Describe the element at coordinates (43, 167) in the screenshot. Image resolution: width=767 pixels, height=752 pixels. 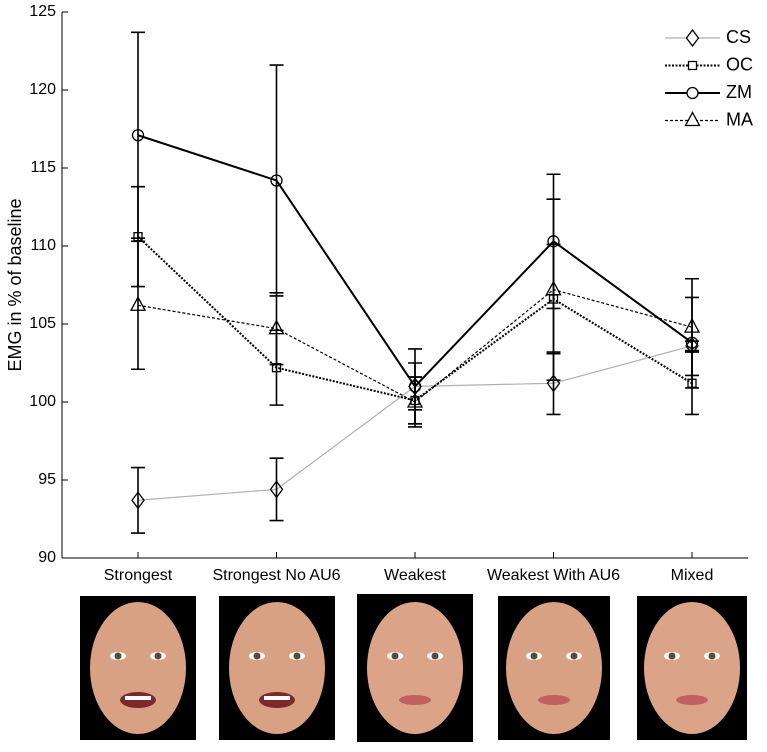
I see `y-tick-label: 115` at that location.